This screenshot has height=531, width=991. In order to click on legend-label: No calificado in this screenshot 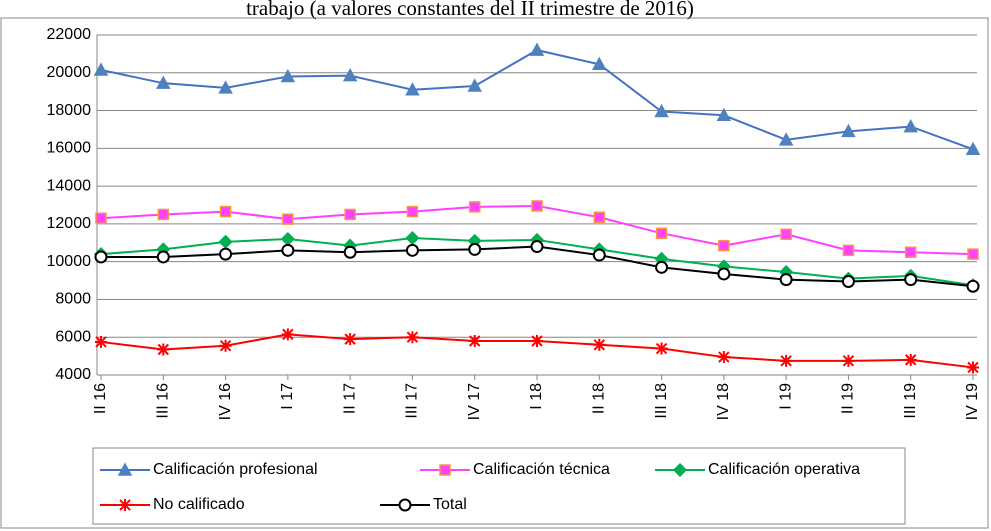, I will do `click(199, 504)`.